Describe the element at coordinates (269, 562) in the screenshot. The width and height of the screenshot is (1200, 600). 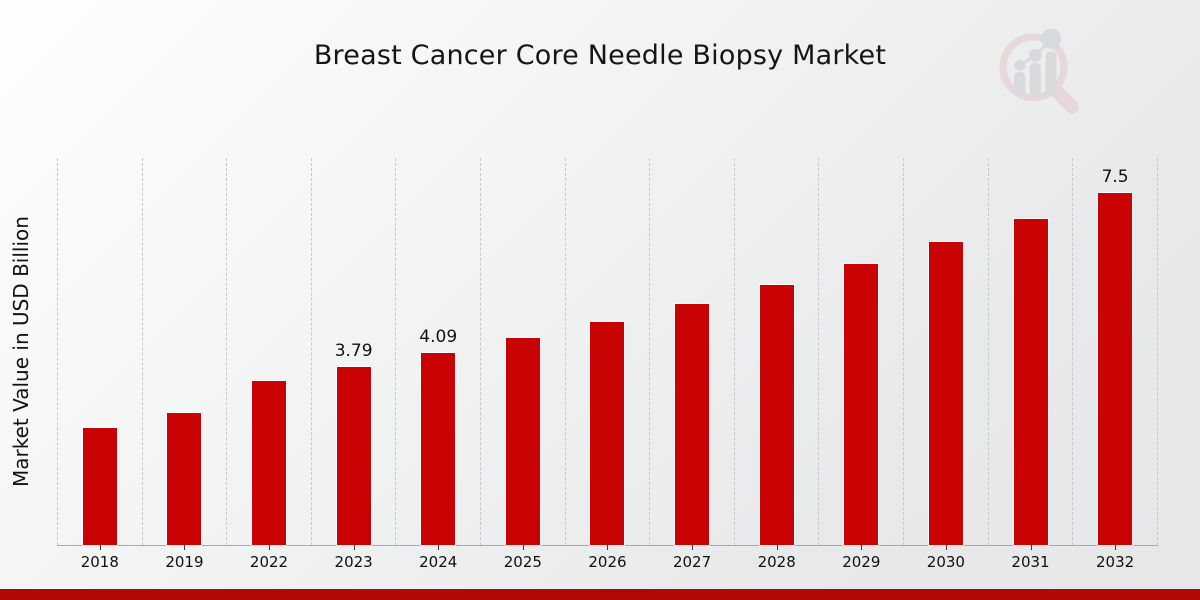
I see `x-axis-label: 2022` at that location.